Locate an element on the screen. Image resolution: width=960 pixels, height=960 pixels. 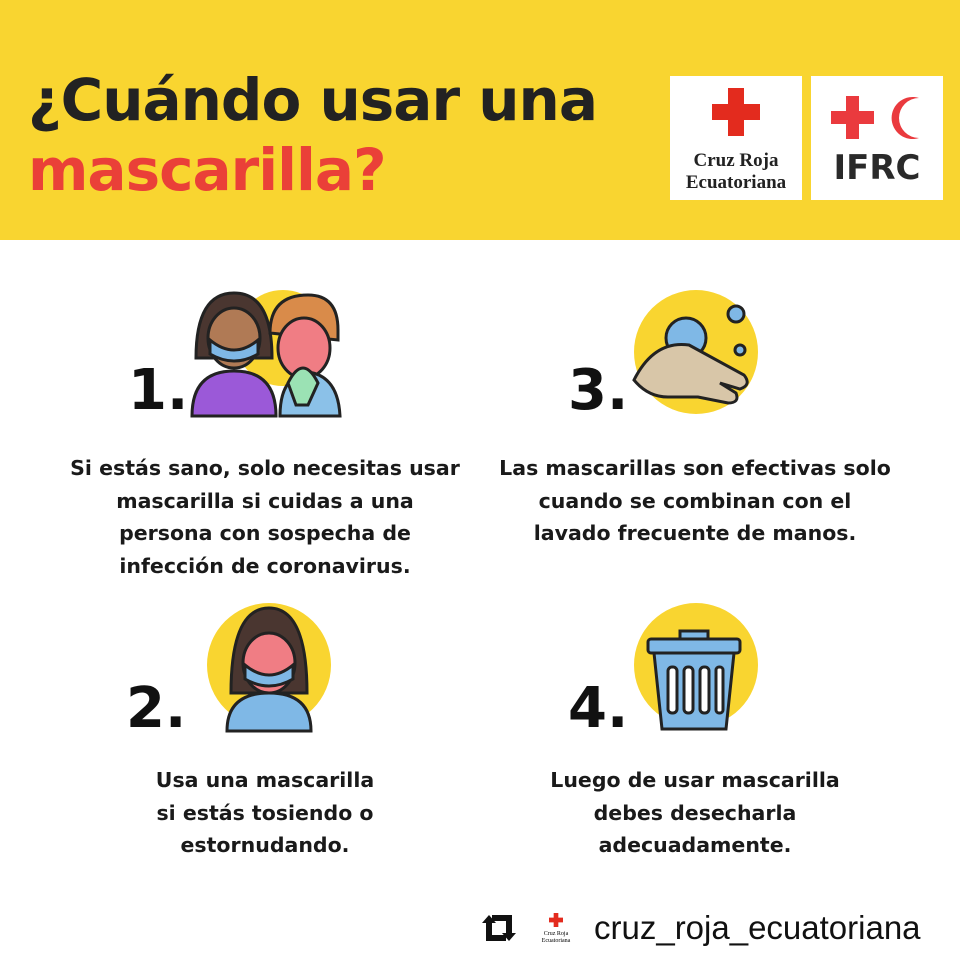
cruz-roja-small-logo: Cruz Roja Ecuatoriana is located at coordinates (556, 928).